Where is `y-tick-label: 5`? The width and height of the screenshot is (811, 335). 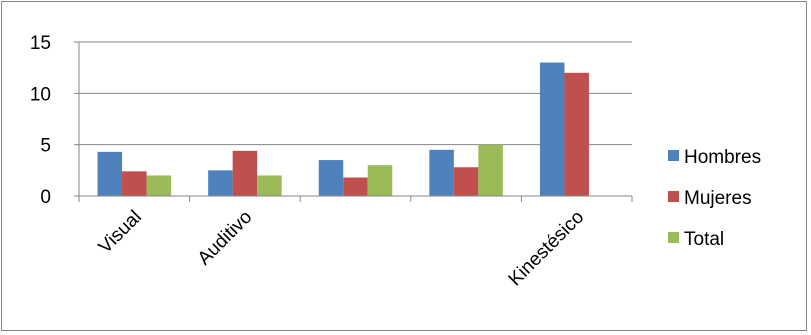 y-tick-label: 5 is located at coordinates (45, 146).